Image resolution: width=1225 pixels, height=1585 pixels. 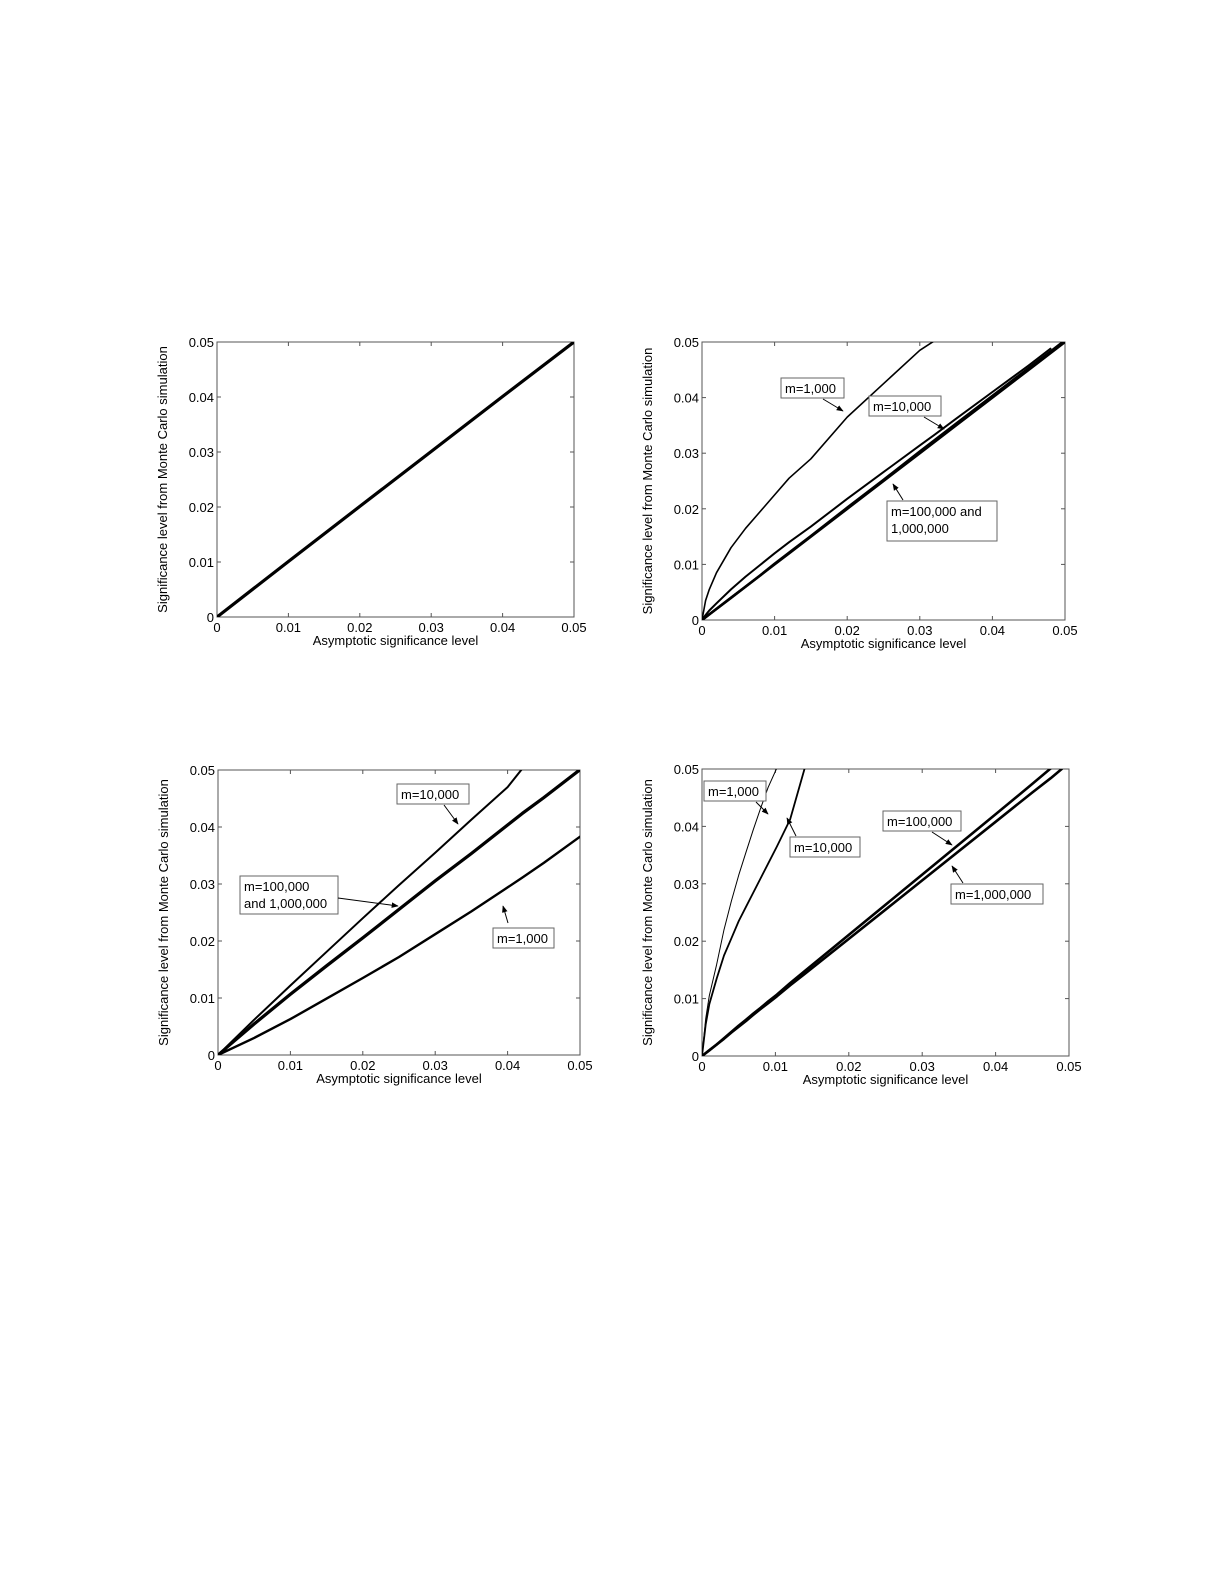 What do you see at coordinates (920, 528) in the screenshot?
I see `annotation-text: 1,000,000` at bounding box center [920, 528].